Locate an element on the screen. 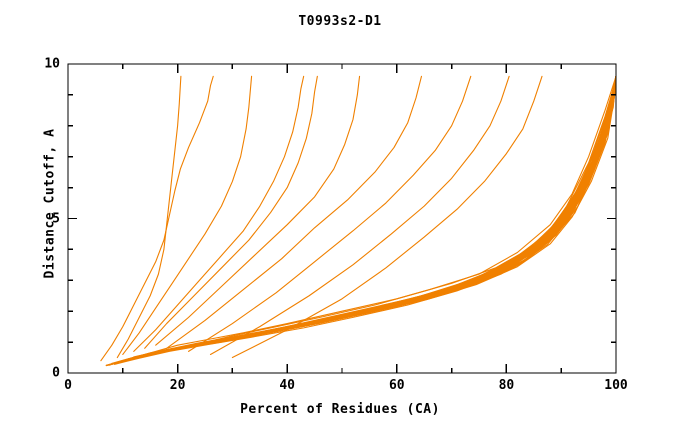 The width and height of the screenshot is (680, 440). x-tick-label: 80 is located at coordinates (506, 385).